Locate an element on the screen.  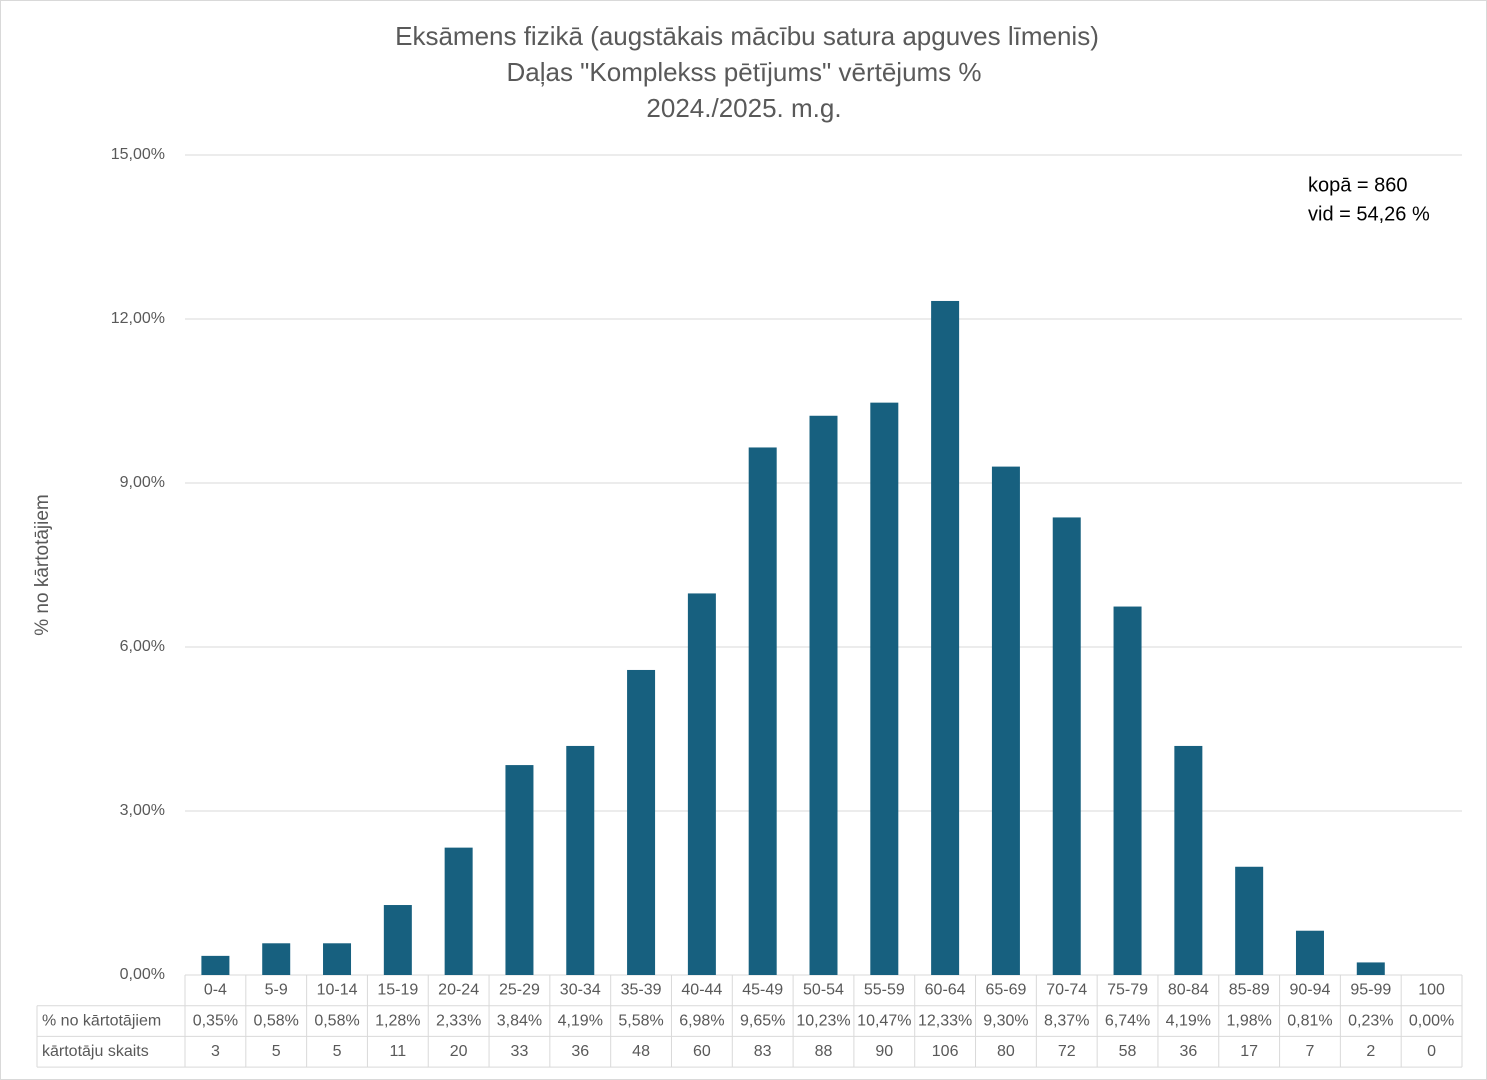
value-label: 0,35% is located at coordinates (215, 1020).